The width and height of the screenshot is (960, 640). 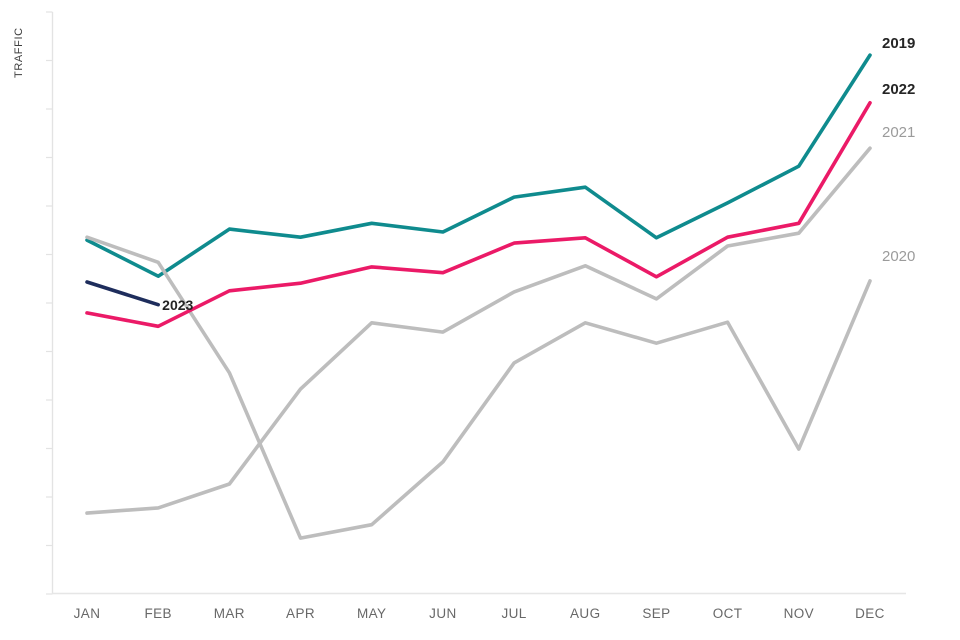 I want to click on x-axis-label-apr: APR, so click(x=301, y=613).